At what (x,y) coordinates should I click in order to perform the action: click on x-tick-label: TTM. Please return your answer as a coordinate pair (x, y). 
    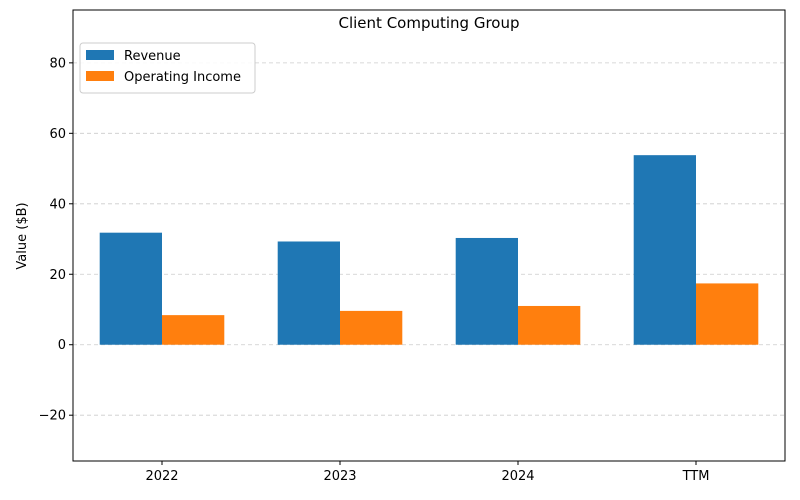
    Looking at the image, I should click on (696, 476).